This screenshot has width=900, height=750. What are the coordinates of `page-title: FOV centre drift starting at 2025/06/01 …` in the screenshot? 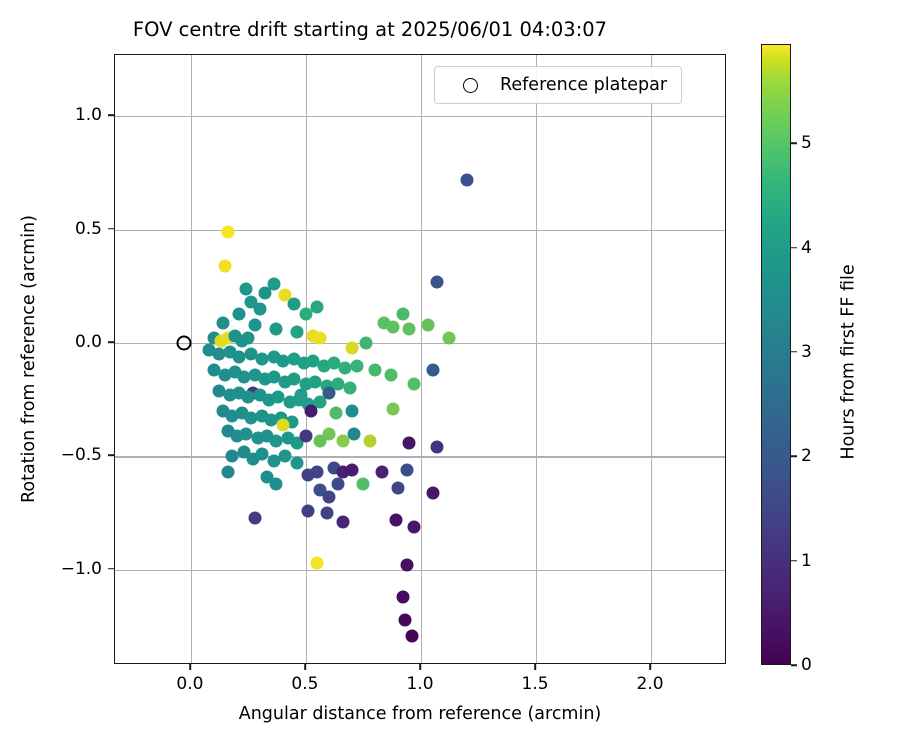 It's located at (370, 29).